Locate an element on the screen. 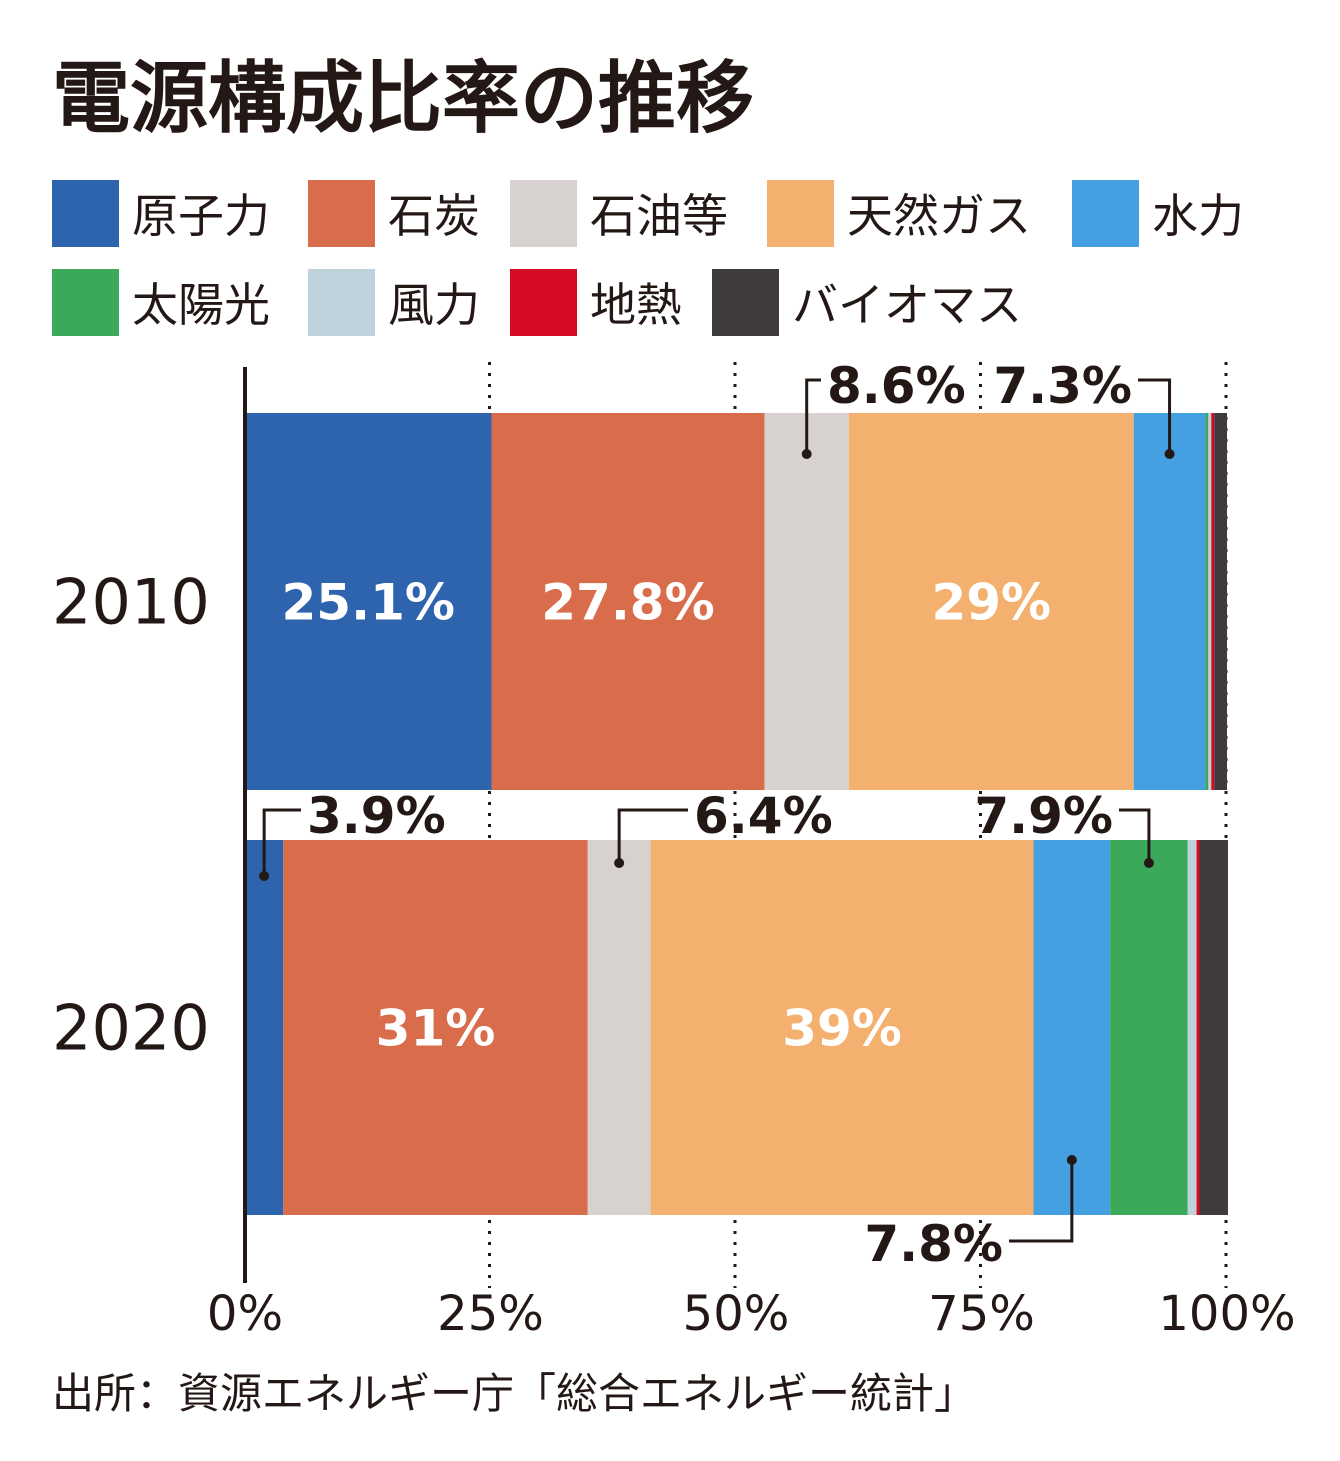 This screenshot has width=1340, height=1461. data-label-2010-石油等: 8.6% is located at coordinates (883, 408).